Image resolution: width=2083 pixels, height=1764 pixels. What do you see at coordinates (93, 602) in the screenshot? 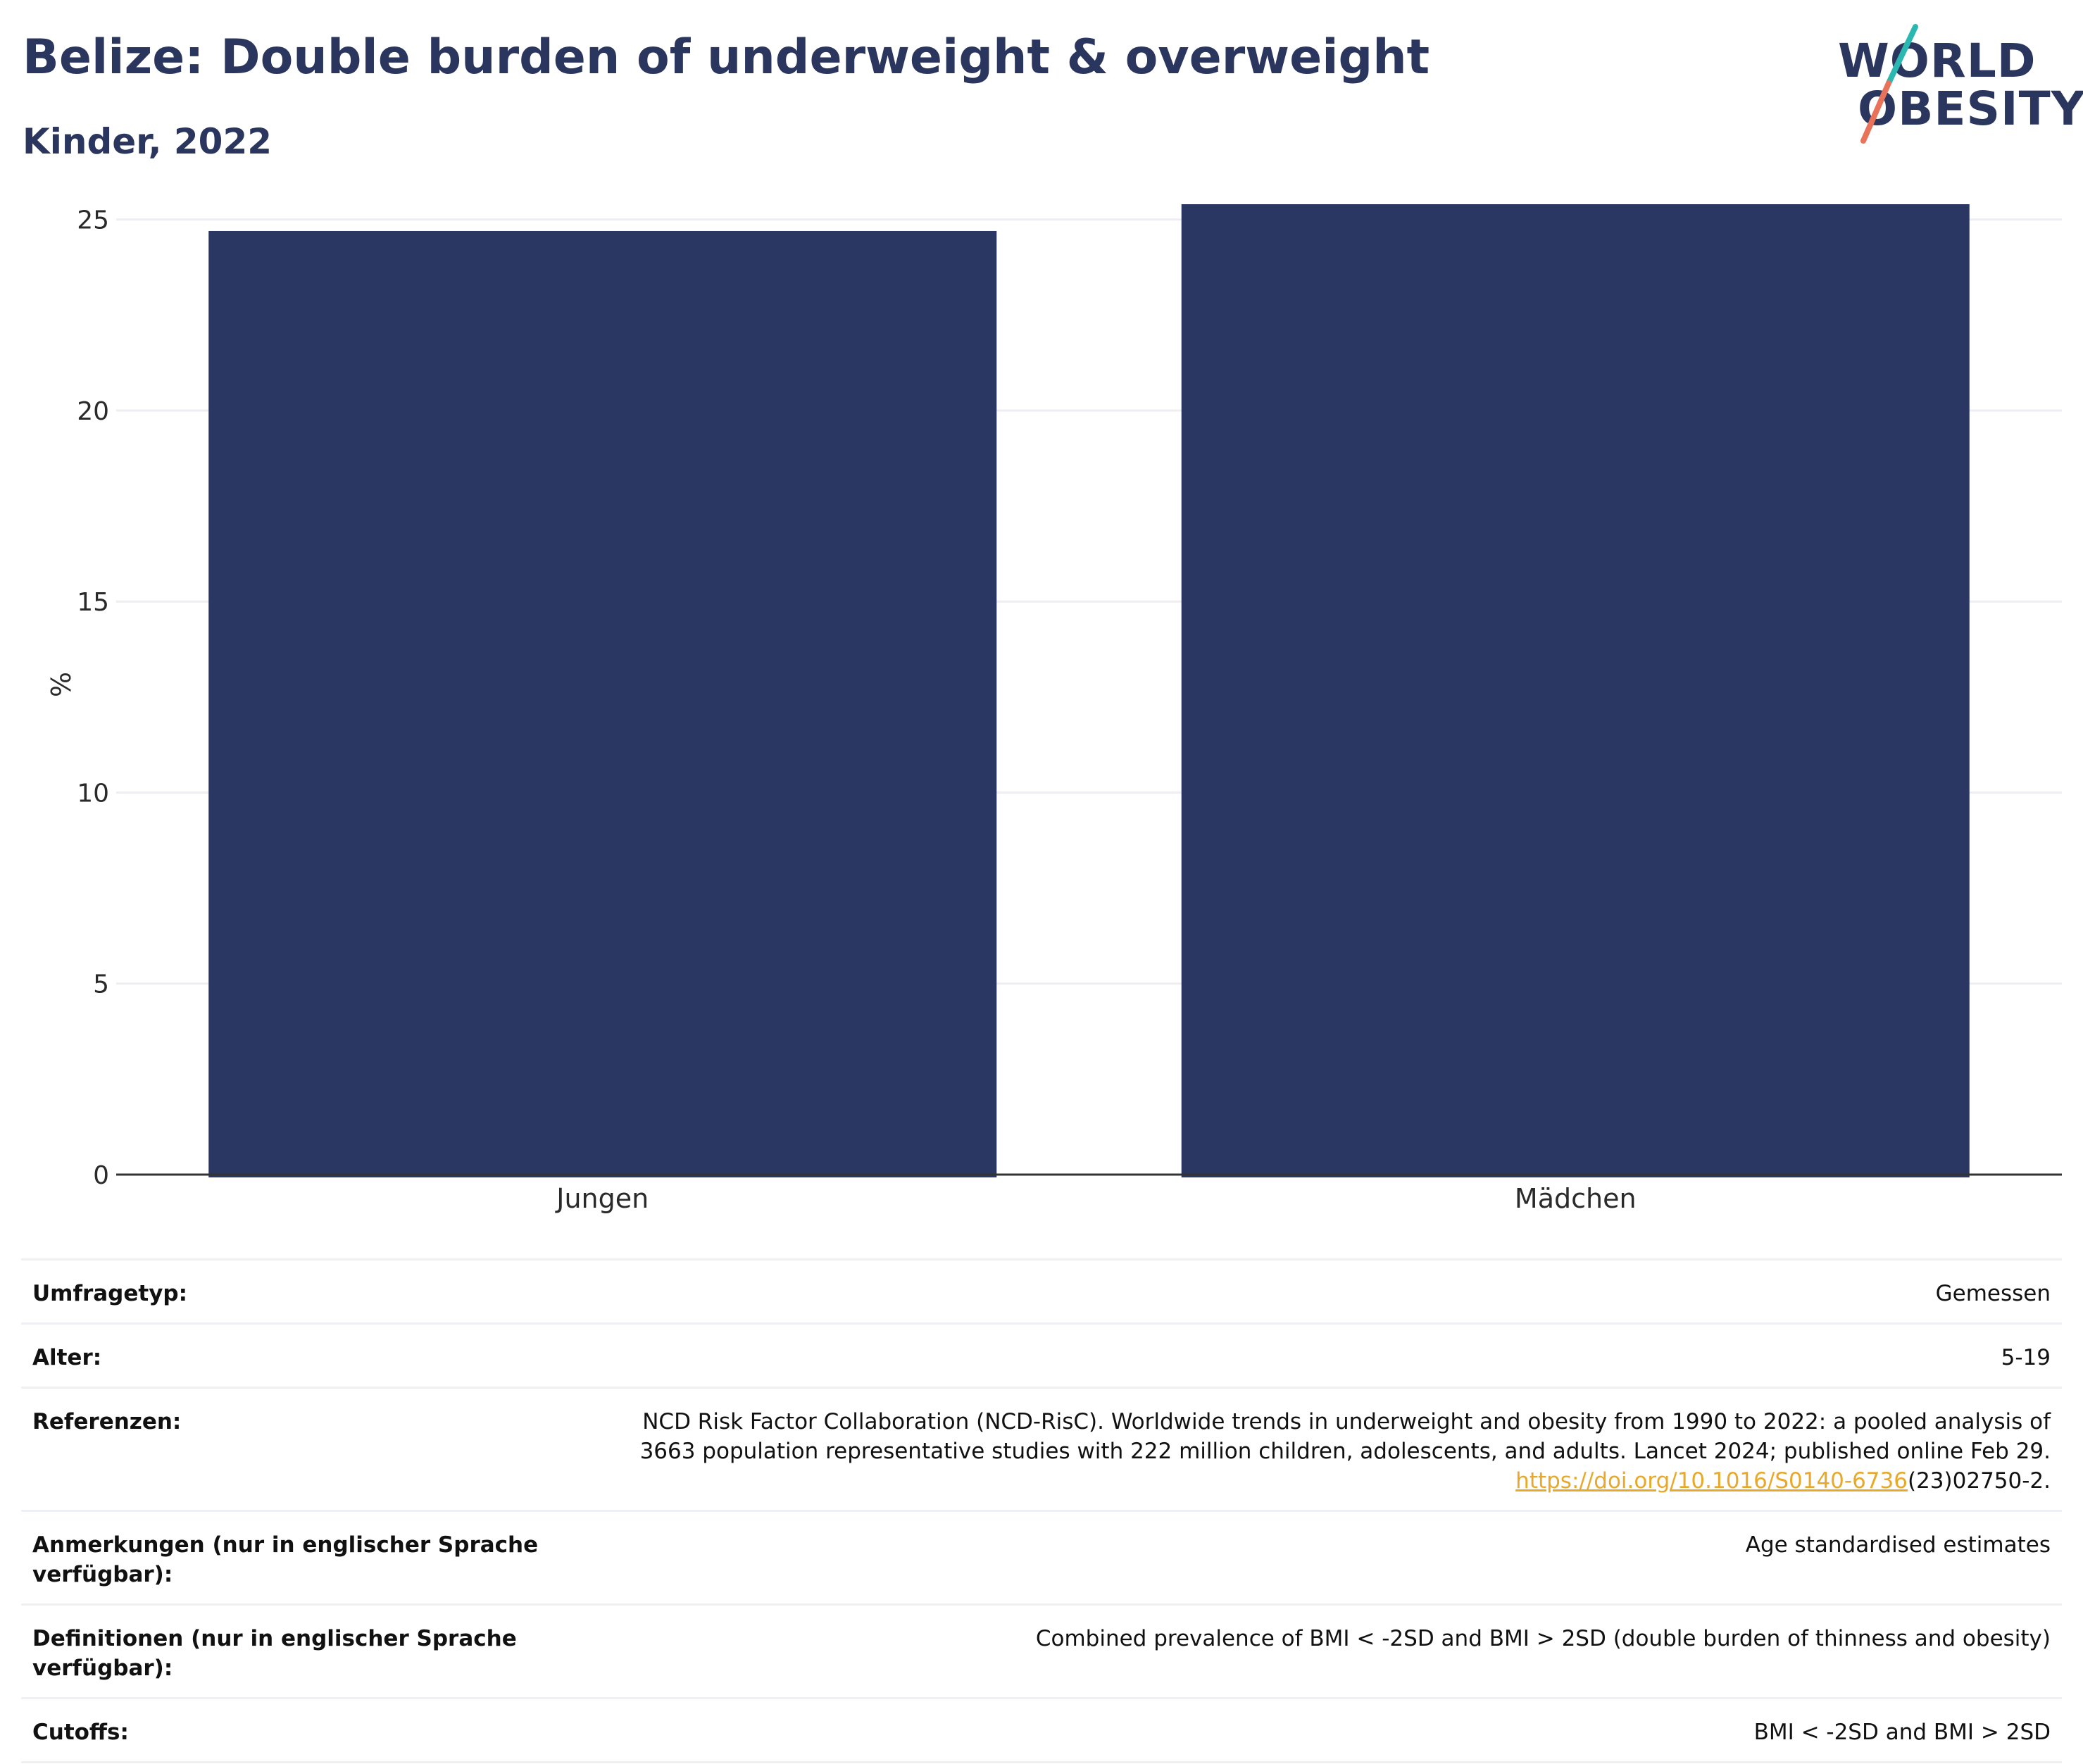
I see `y-tick-label: 15` at bounding box center [93, 602].